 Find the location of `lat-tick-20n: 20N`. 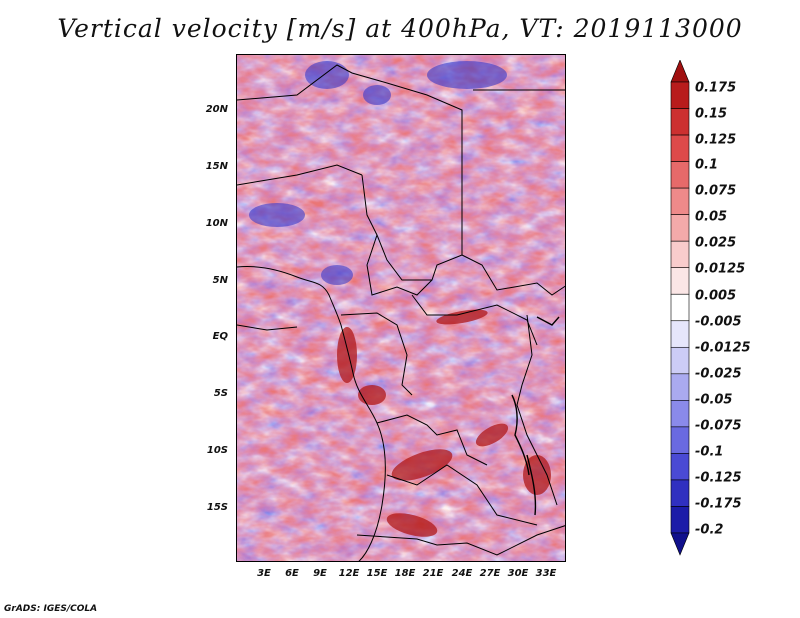

lat-tick-20n: 20N is located at coordinates (216, 109).